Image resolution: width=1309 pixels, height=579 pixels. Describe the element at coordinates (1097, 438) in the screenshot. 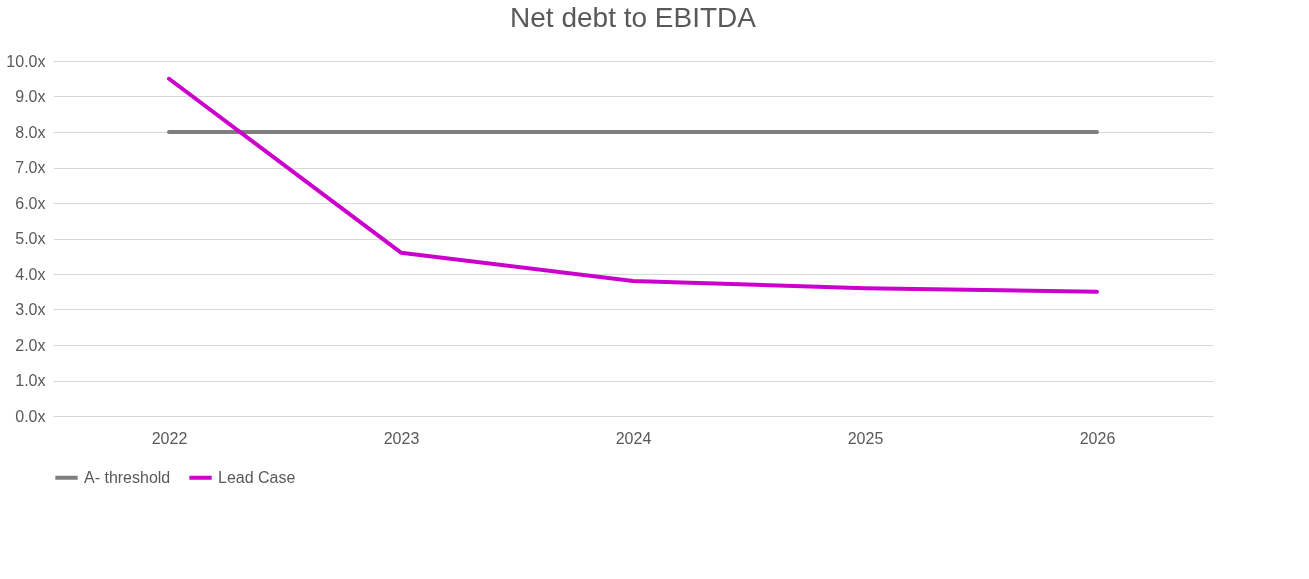

I see `x-tick-label: 2026` at that location.